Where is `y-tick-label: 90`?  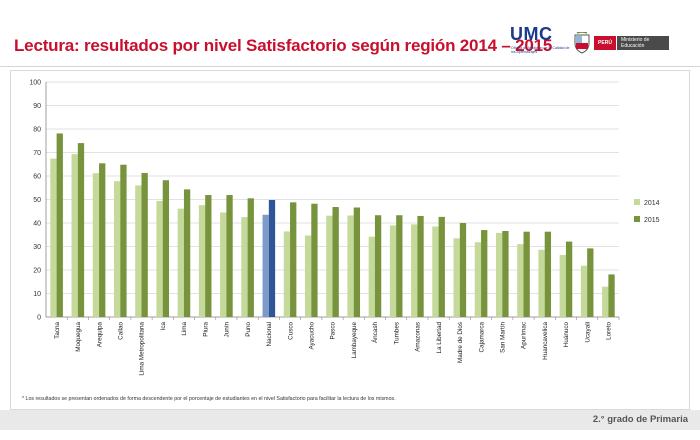 y-tick-label: 90 is located at coordinates (37, 106).